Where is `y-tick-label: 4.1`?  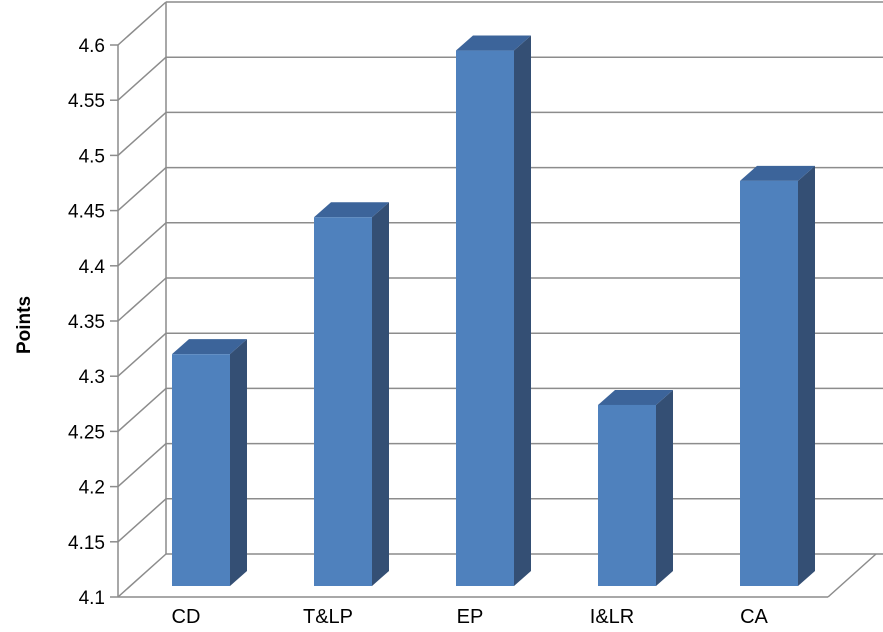 y-tick-label: 4.1 is located at coordinates (92, 598).